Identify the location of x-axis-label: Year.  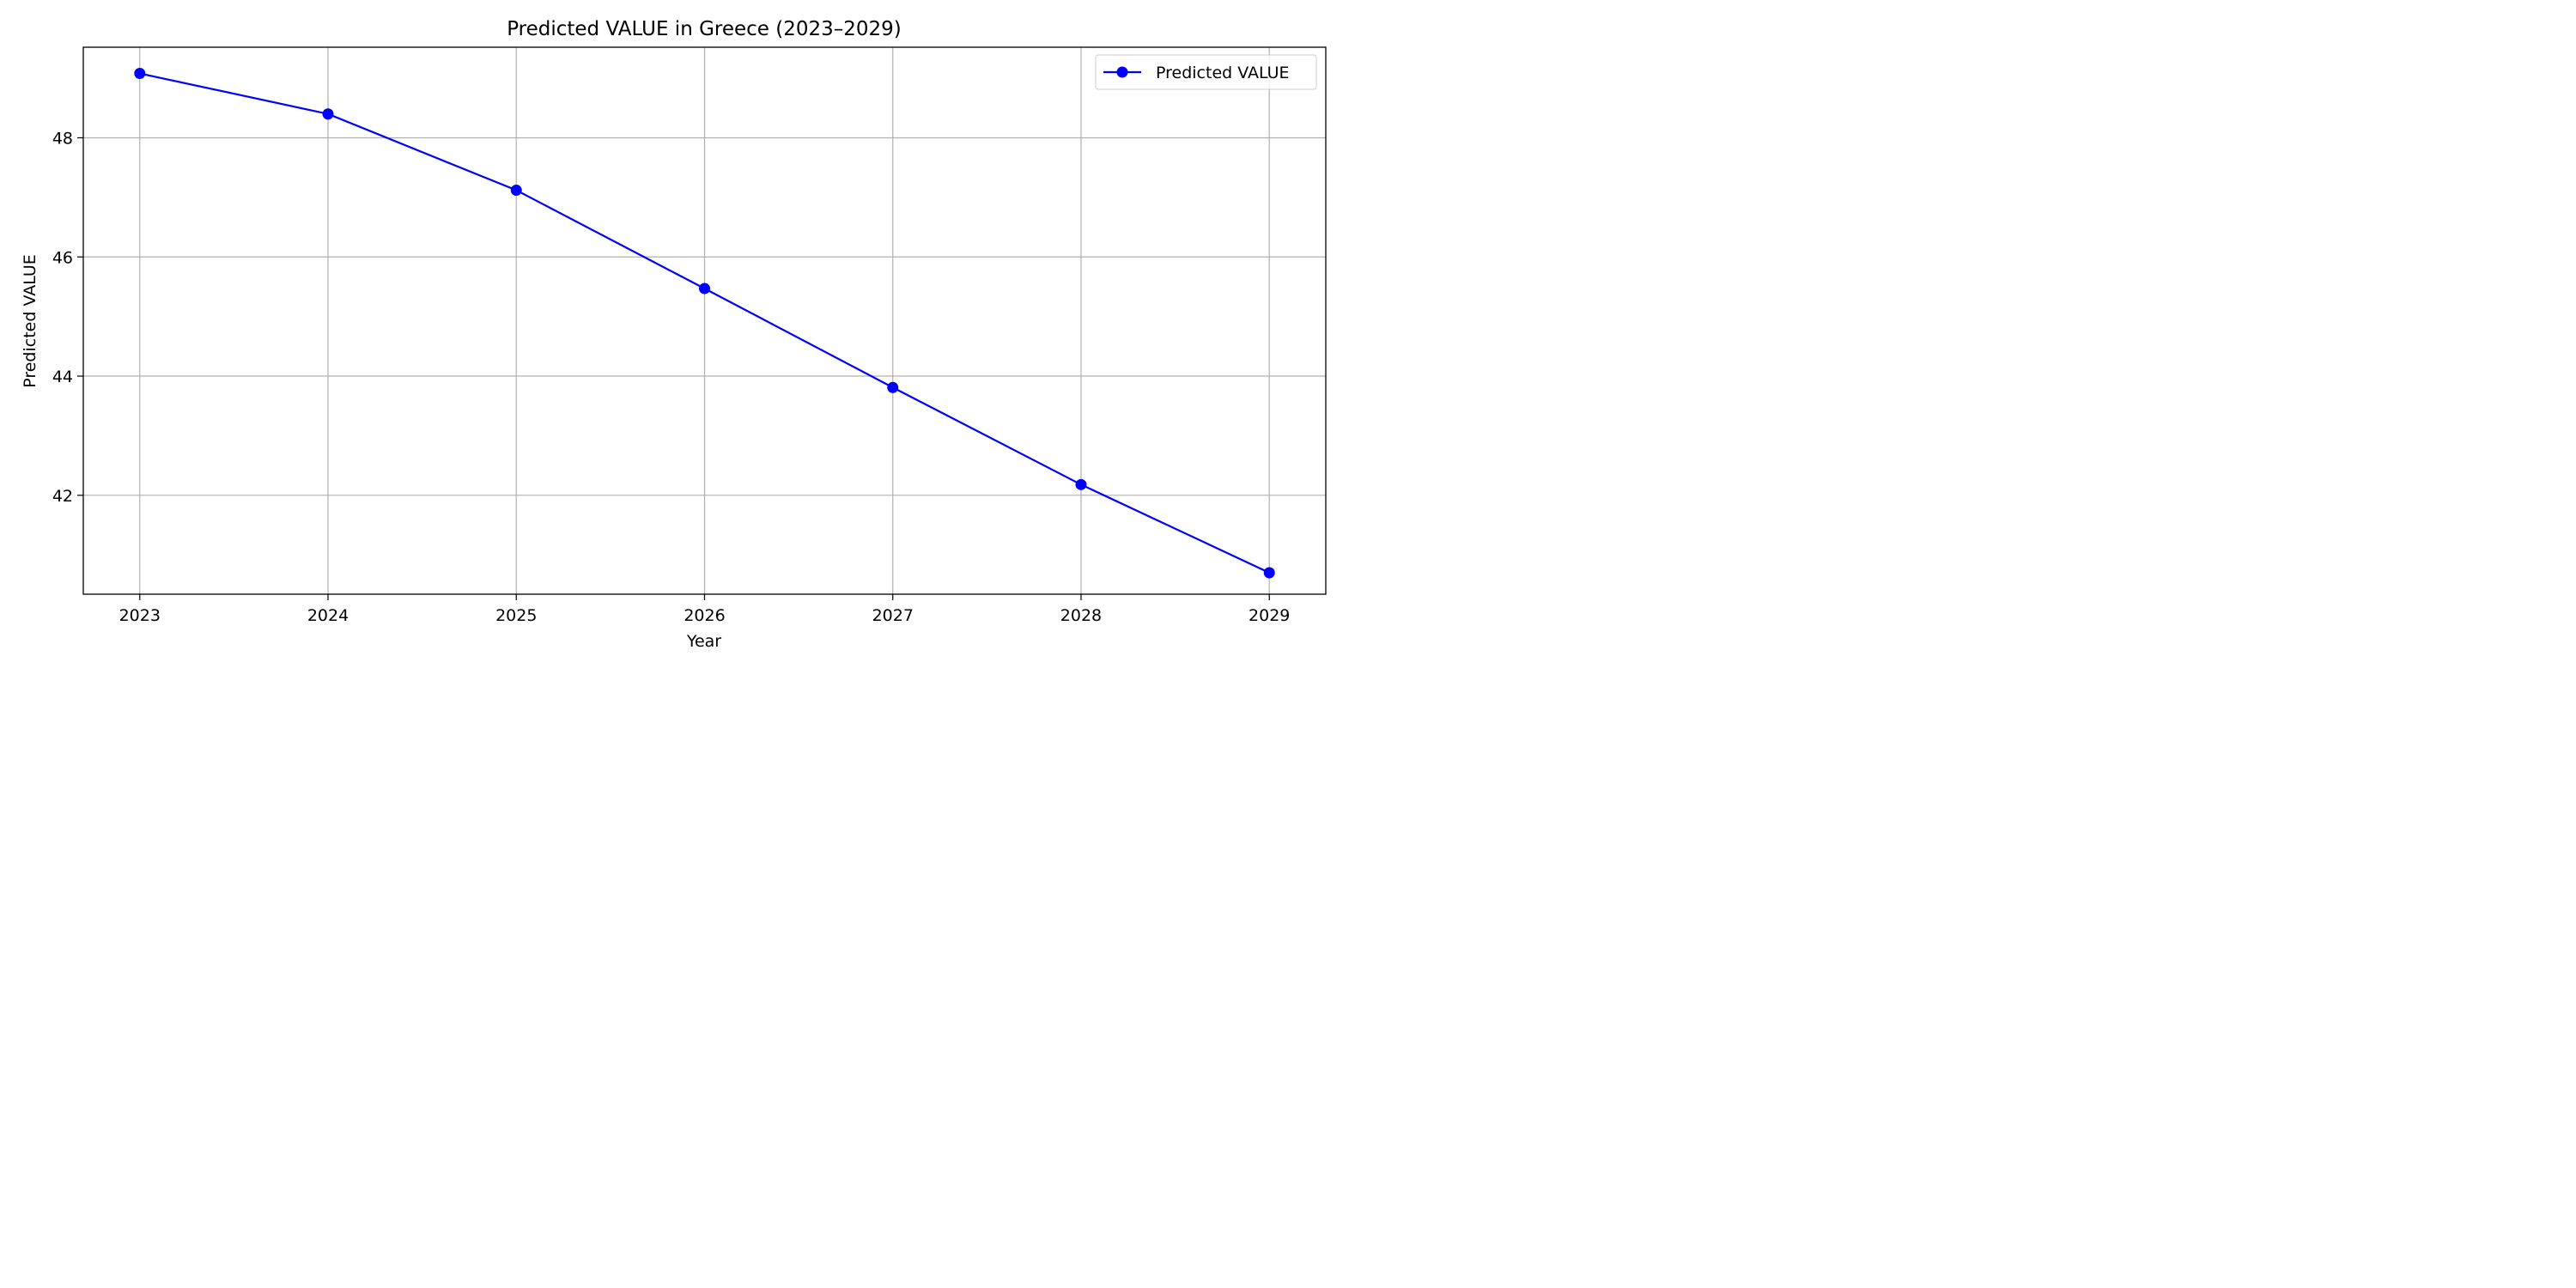
(704, 641).